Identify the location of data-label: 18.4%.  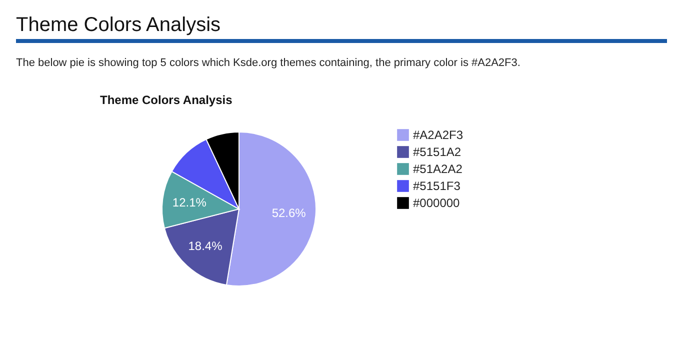
(205, 245).